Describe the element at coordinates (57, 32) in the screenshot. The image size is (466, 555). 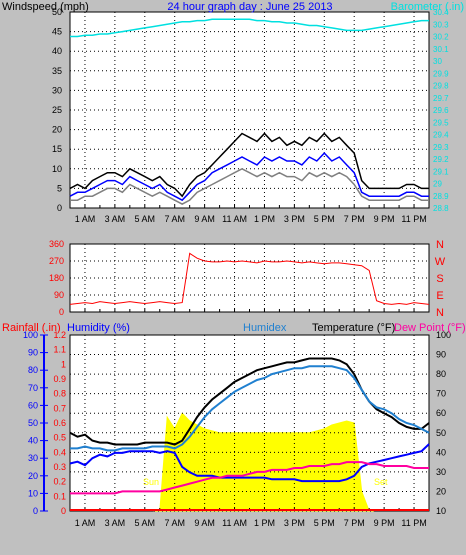
I see `windspeed-tick-label: 45` at that location.